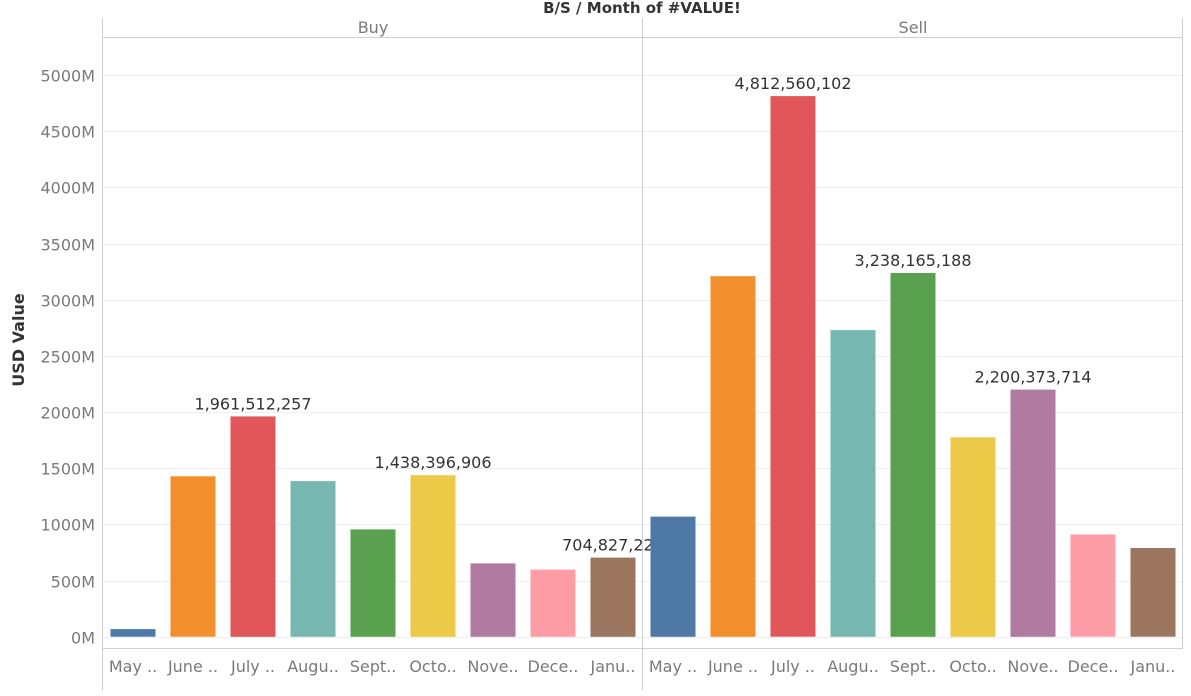 Image resolution: width=1191 pixels, height=696 pixels. Describe the element at coordinates (912, 260) in the screenshot. I see `data-label: 3,238,165,188` at that location.